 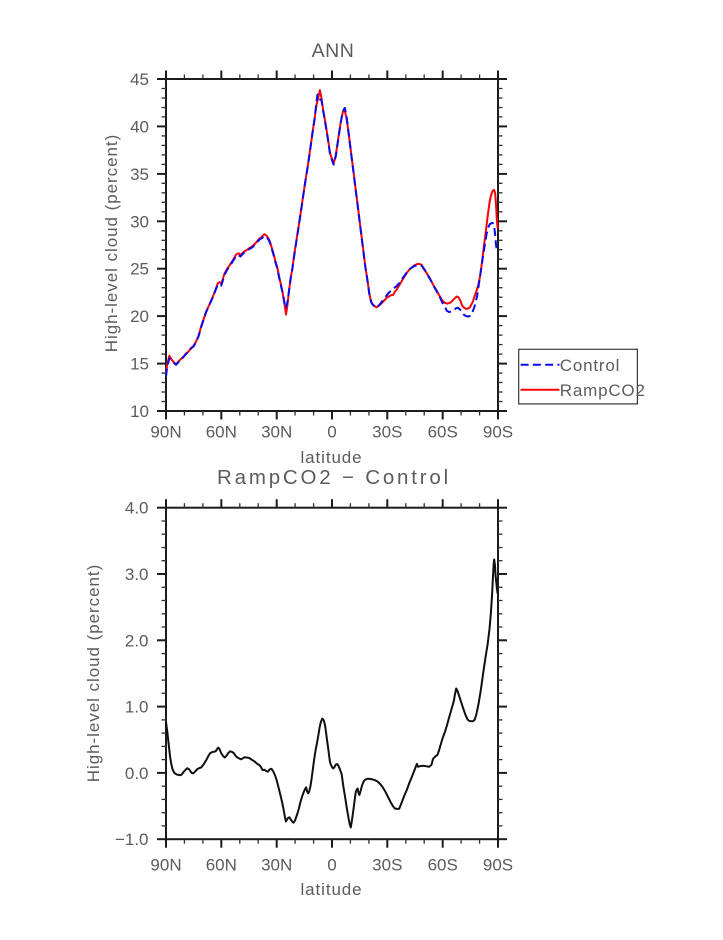 What do you see at coordinates (132, 839) in the screenshot?
I see `svg-text: −1.0` at bounding box center [132, 839].